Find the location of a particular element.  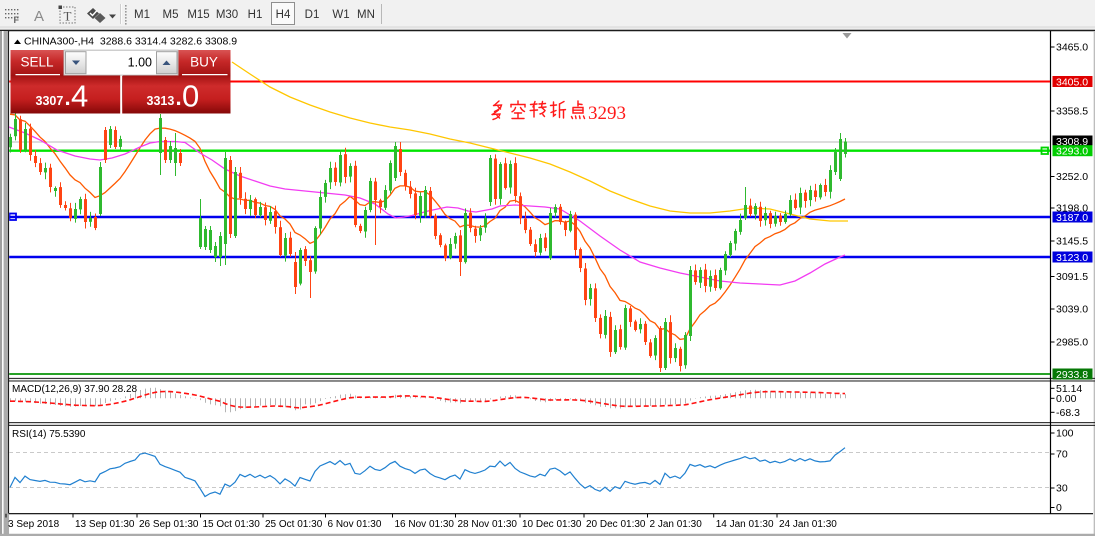

svg-text: 1.00 is located at coordinates (140, 63).